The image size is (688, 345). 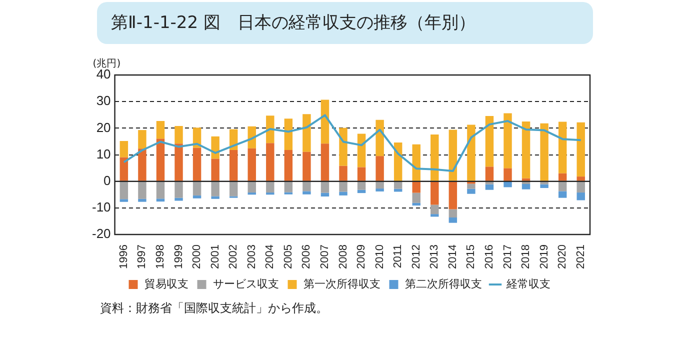 What do you see at coordinates (325, 257) in the screenshot?
I see `x-tick-label: 2007` at bounding box center [325, 257].